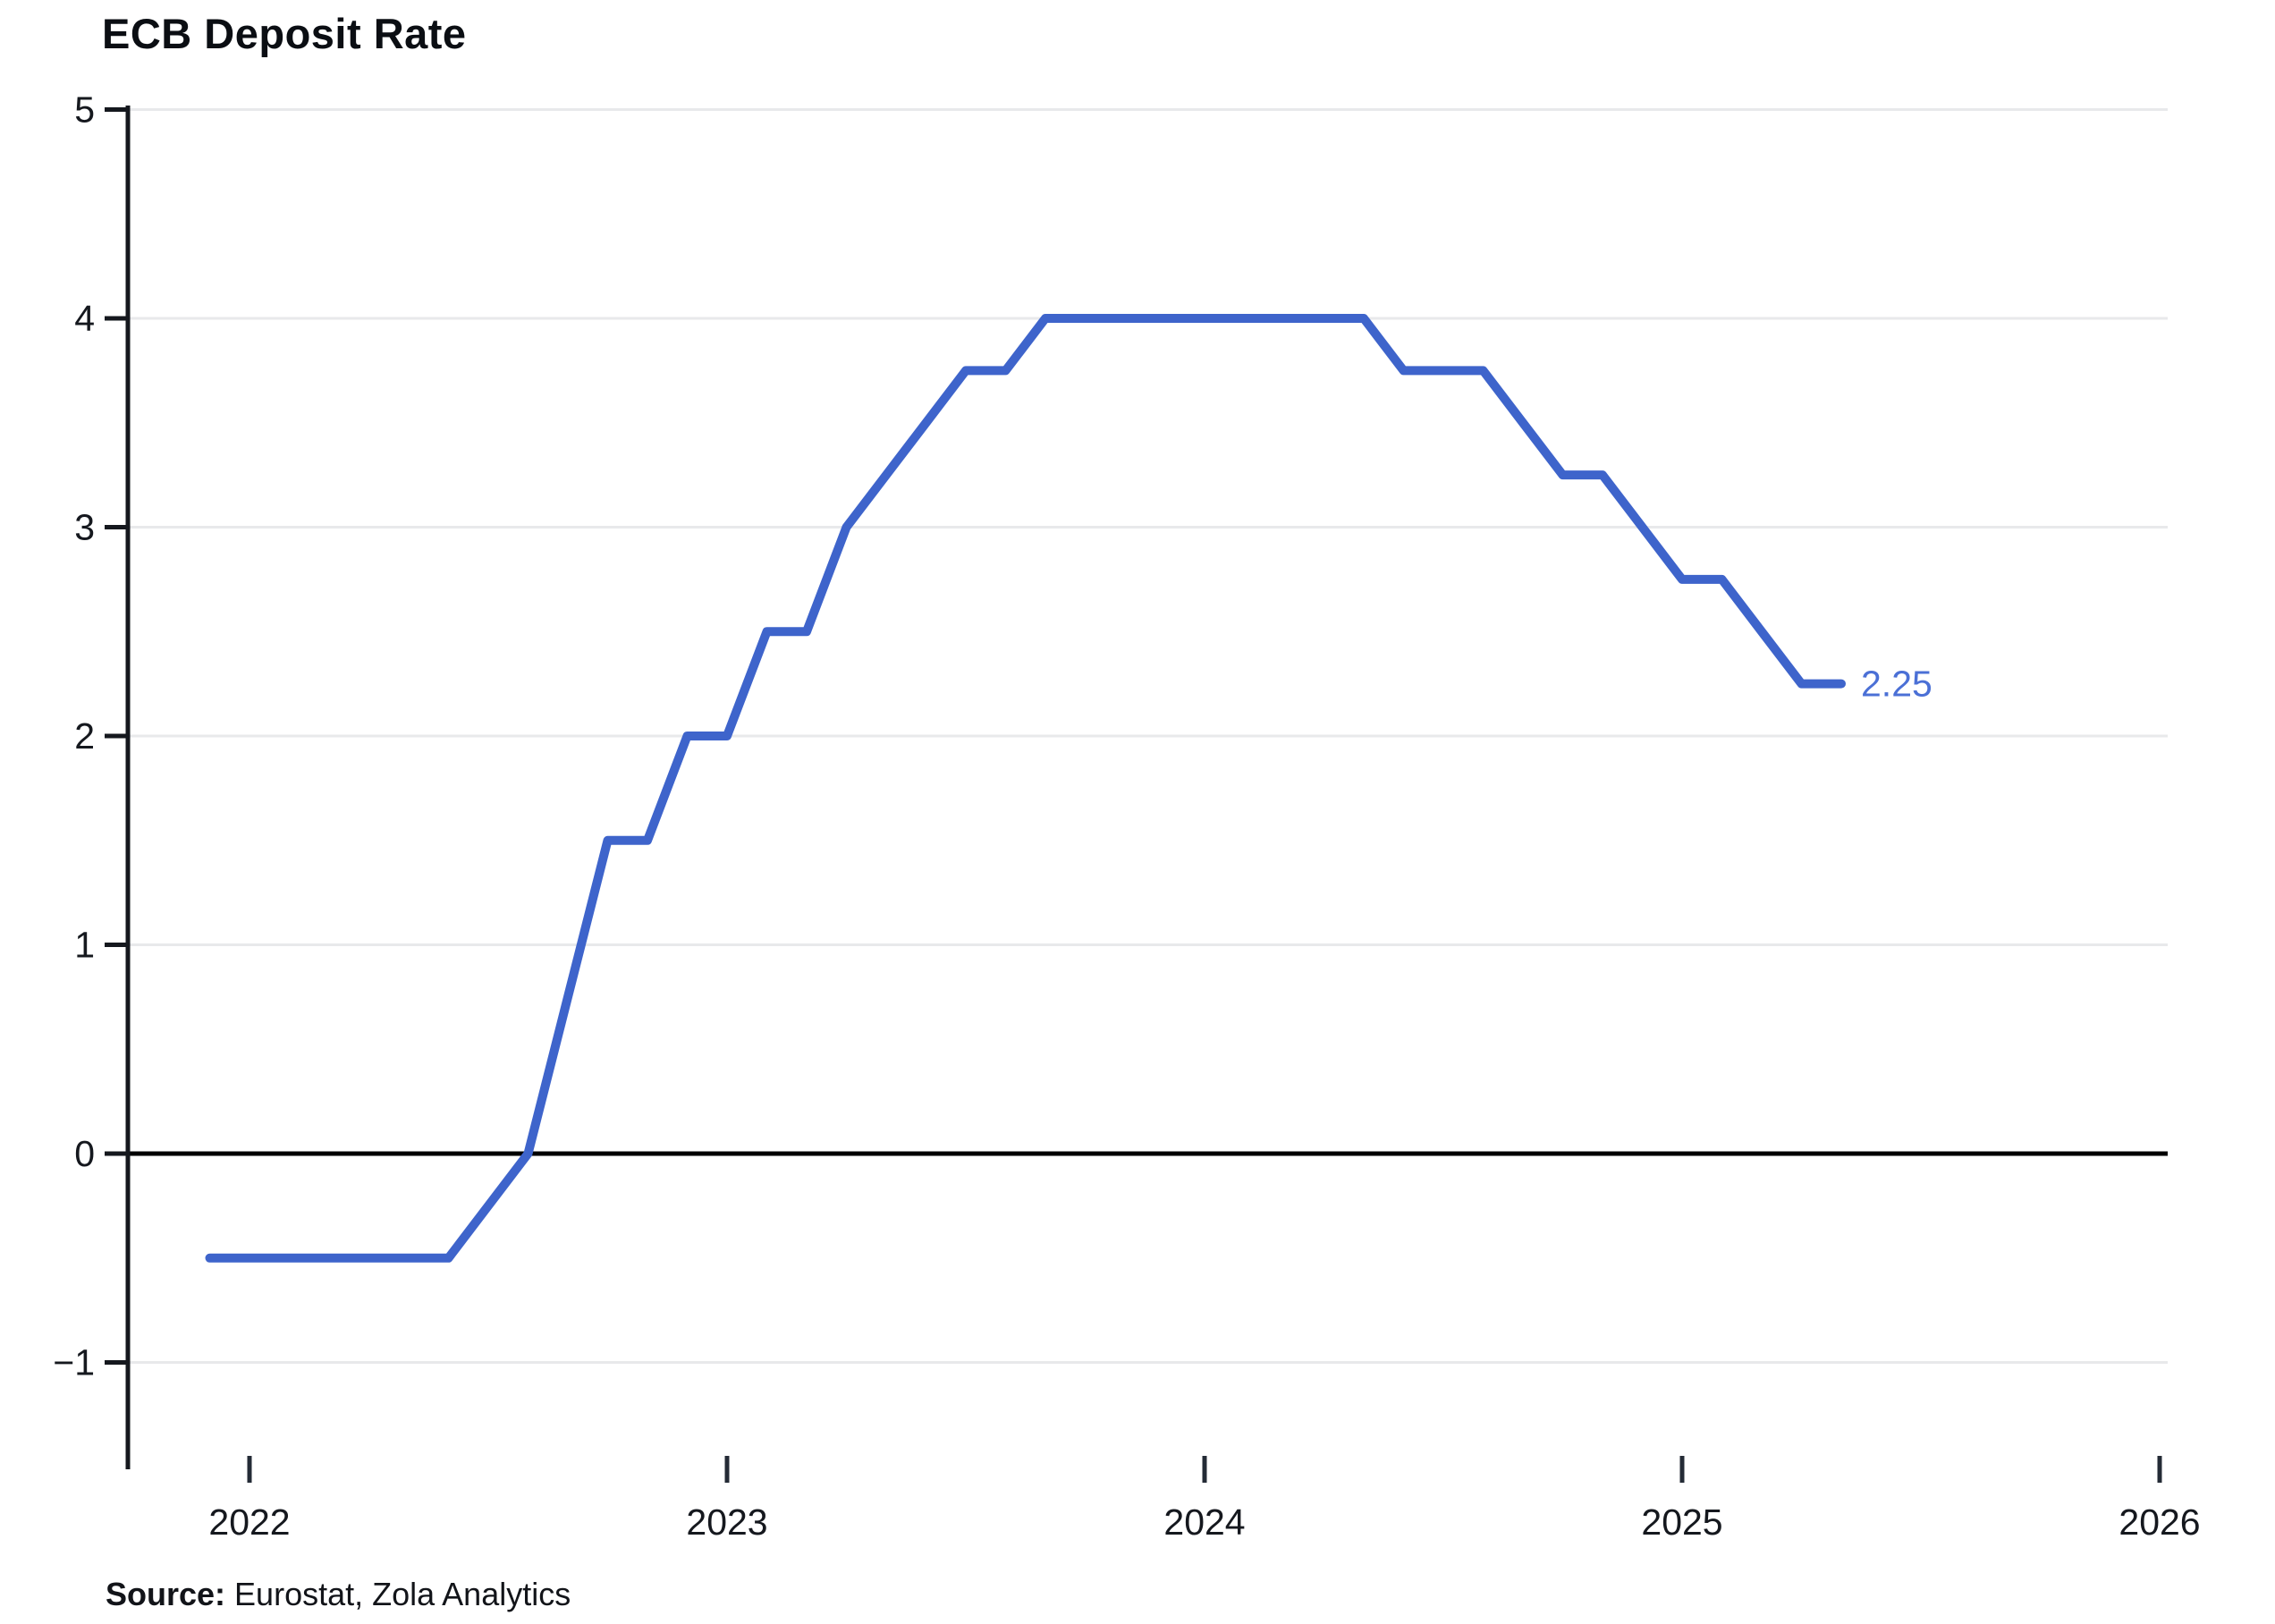  What do you see at coordinates (84, 945) in the screenshot?
I see `y-tick-label: 1` at bounding box center [84, 945].